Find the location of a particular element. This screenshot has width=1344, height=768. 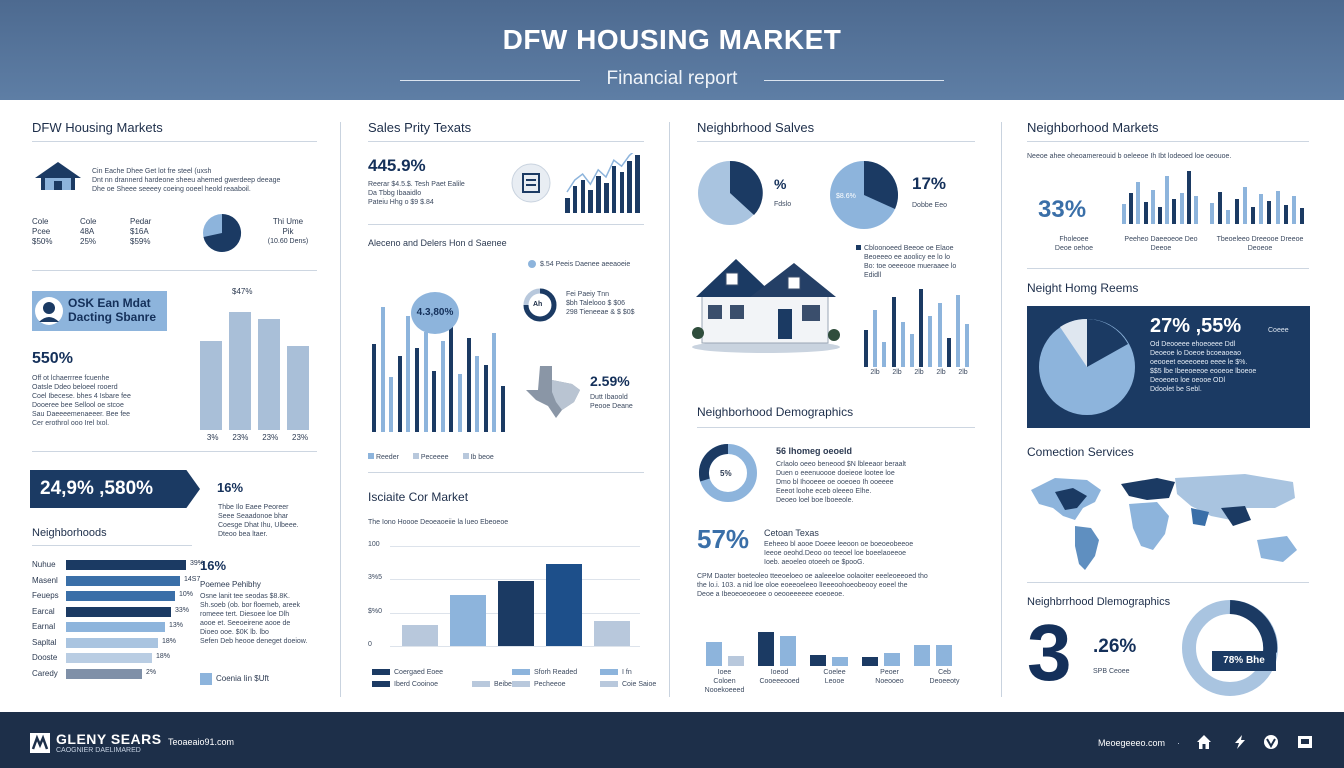

location-pin-icon is located at coordinates (1271, 742).